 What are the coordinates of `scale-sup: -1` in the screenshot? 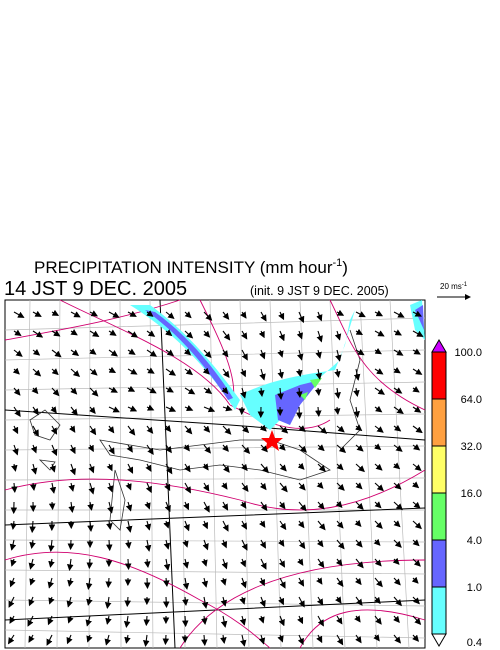 It's located at (465, 285).